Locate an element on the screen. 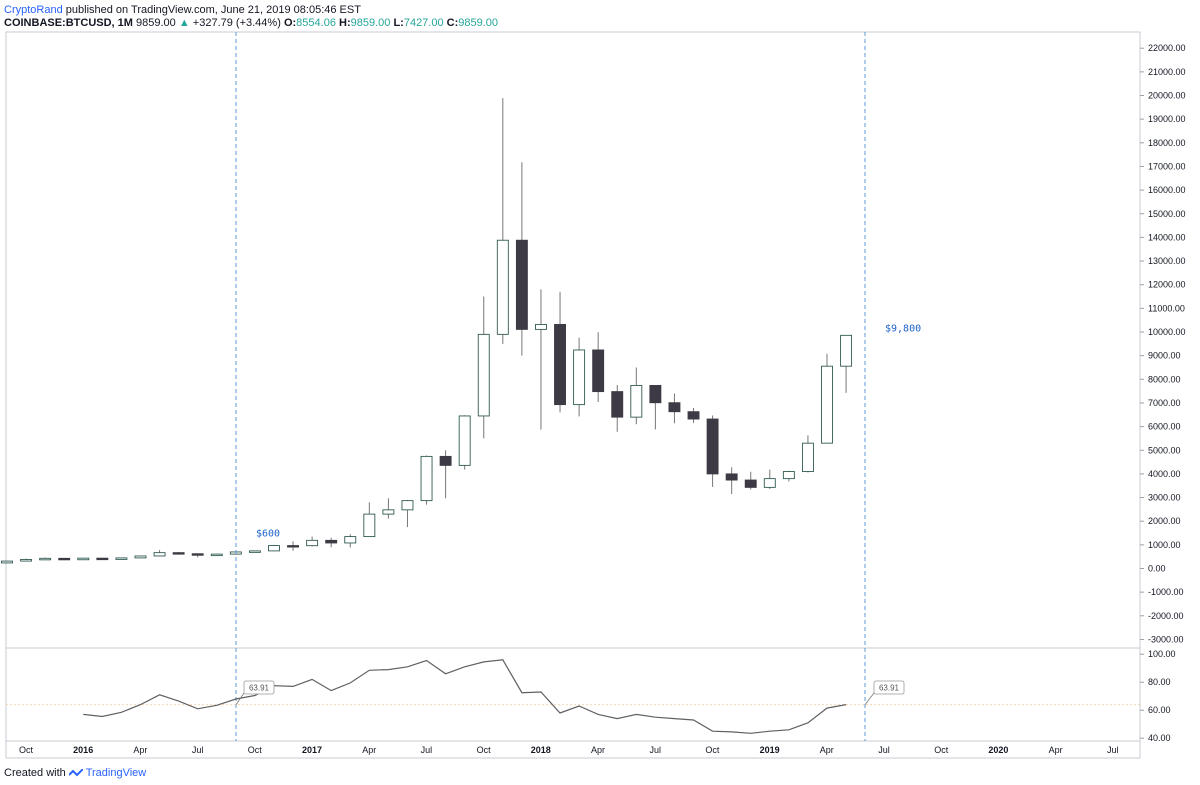 The width and height of the screenshot is (1200, 785). time-tick-label: 2020 is located at coordinates (998, 750).